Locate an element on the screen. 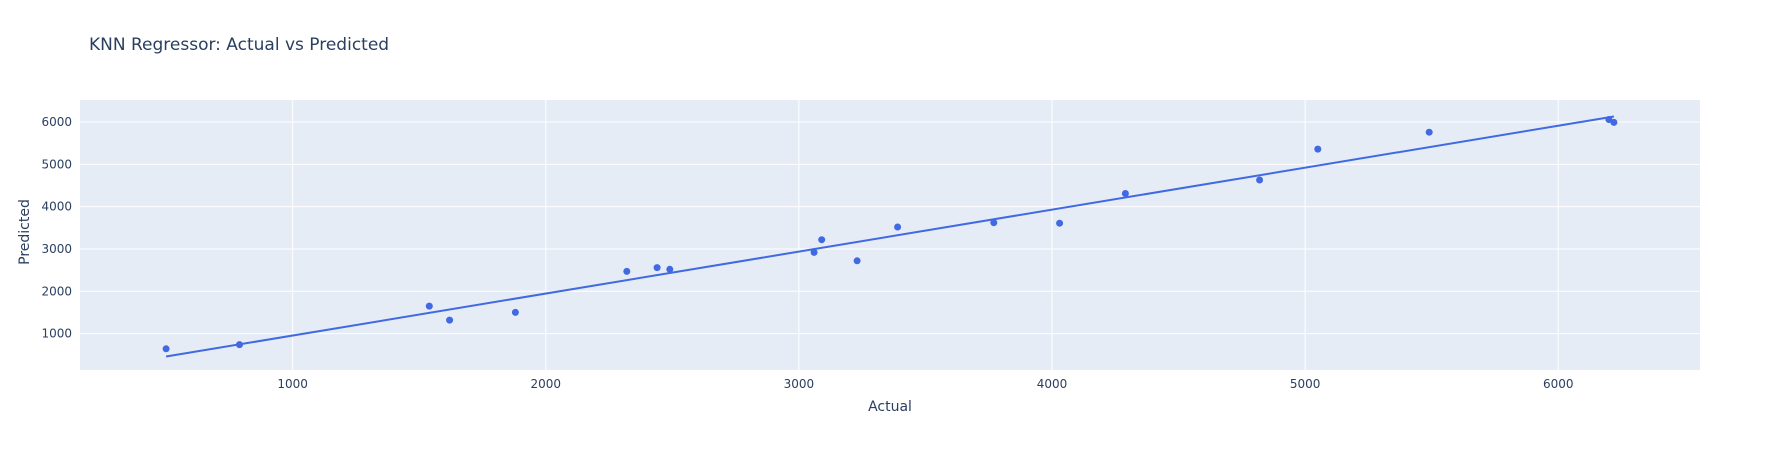 Image resolution: width=1778 pixels, height=450 pixels. y-axis-title: Predicted is located at coordinates (25, 232).